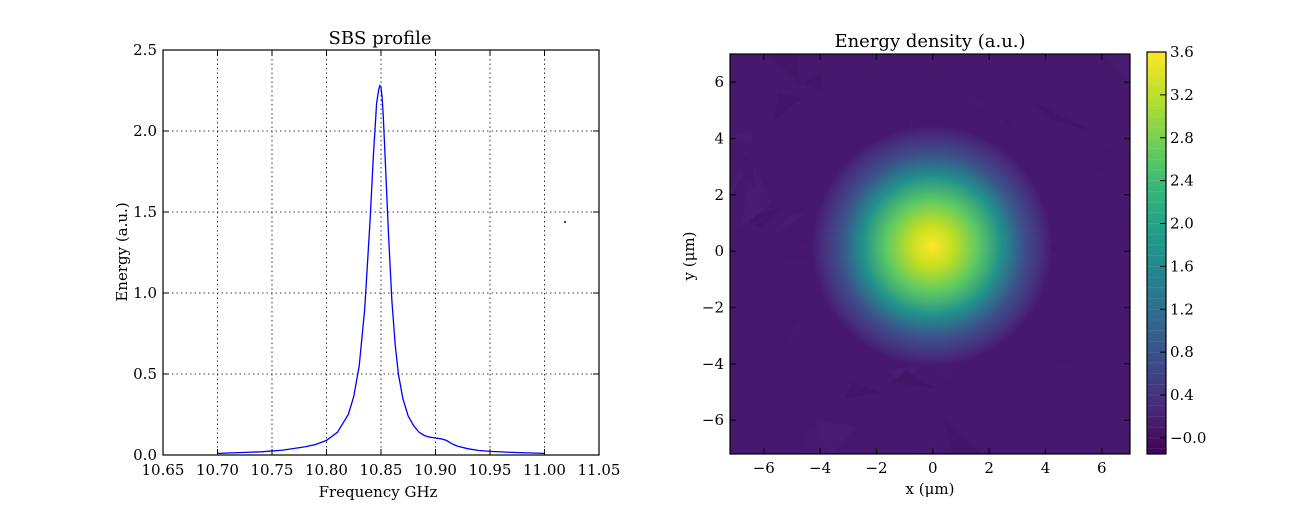 The height and width of the screenshot is (507, 1296). What do you see at coordinates (1102, 468) in the screenshot?
I see `right-x-tick-label: 6` at bounding box center [1102, 468].